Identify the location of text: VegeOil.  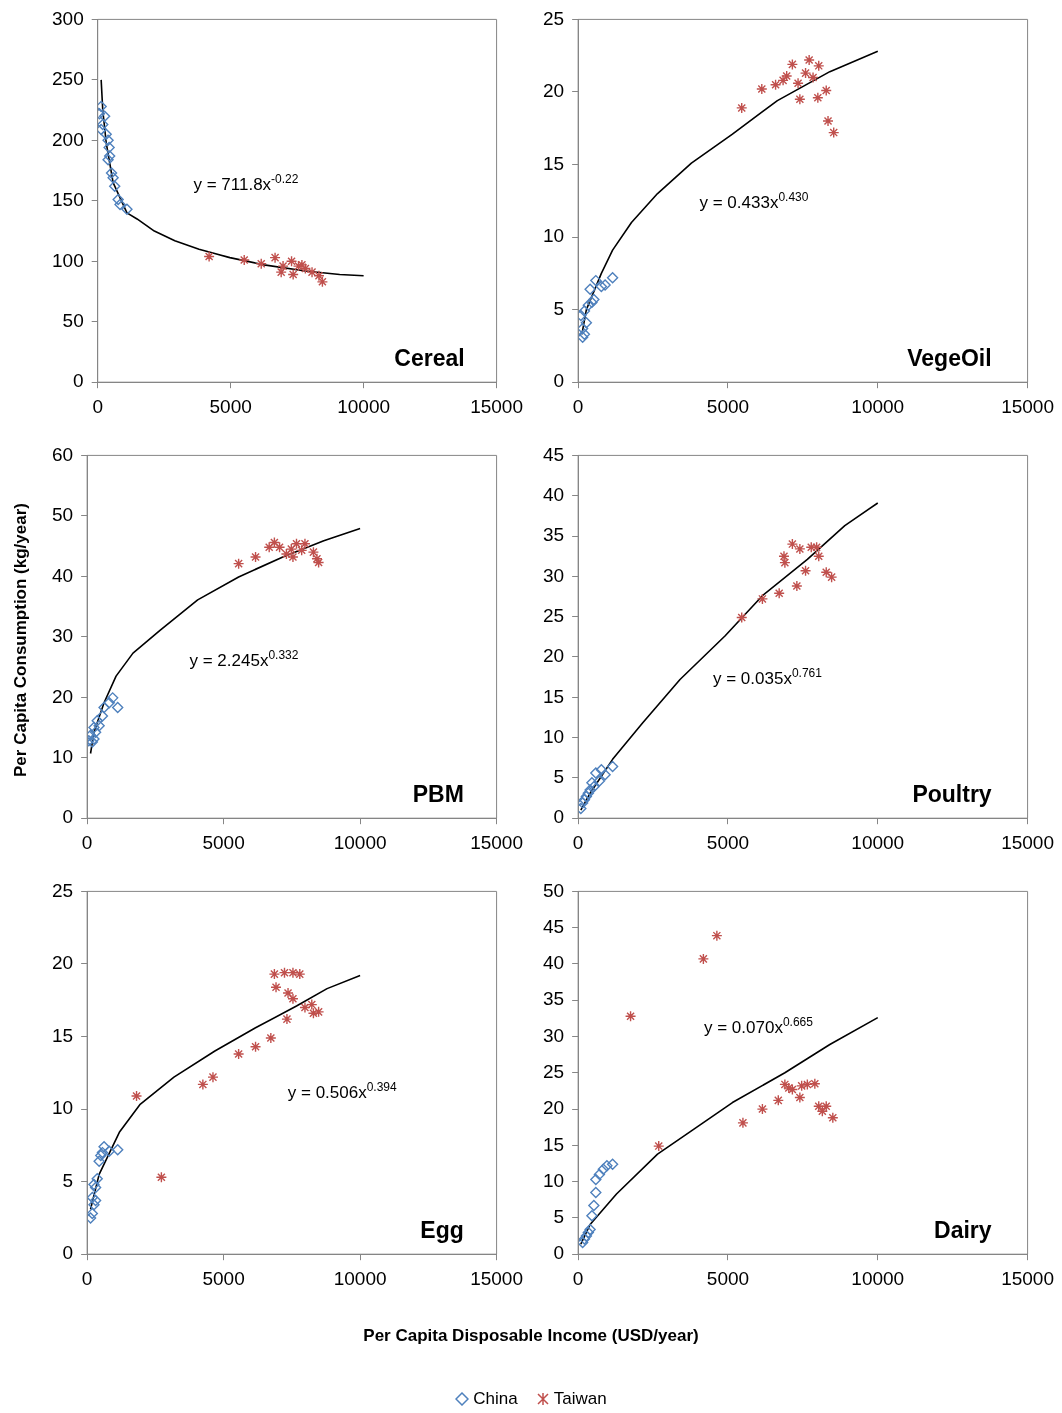
(949, 357).